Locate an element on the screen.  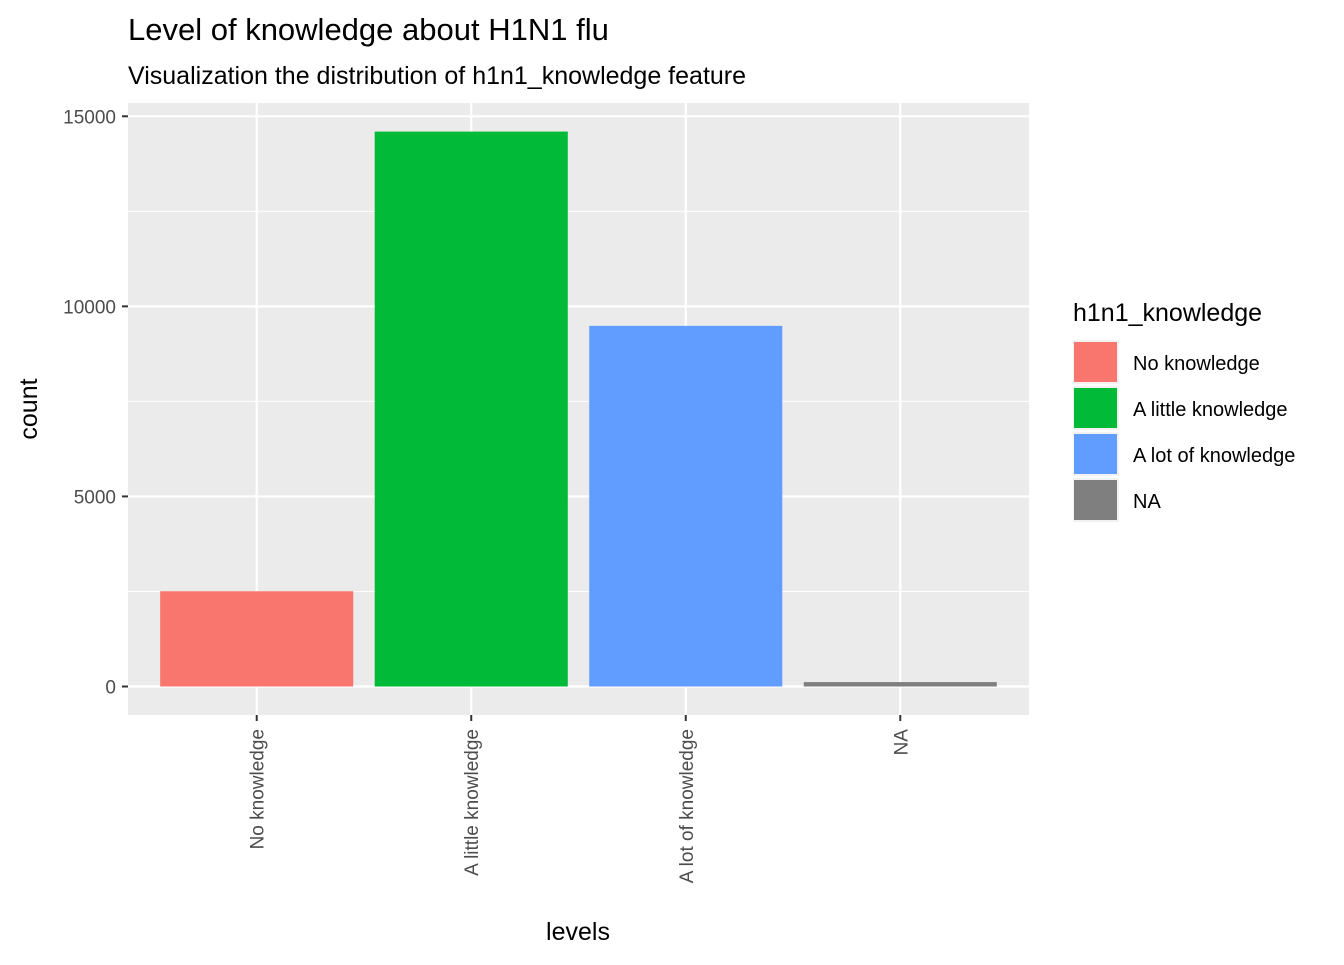
y-axis: 0 5000 10000 15000 is located at coordinates (95, 402).